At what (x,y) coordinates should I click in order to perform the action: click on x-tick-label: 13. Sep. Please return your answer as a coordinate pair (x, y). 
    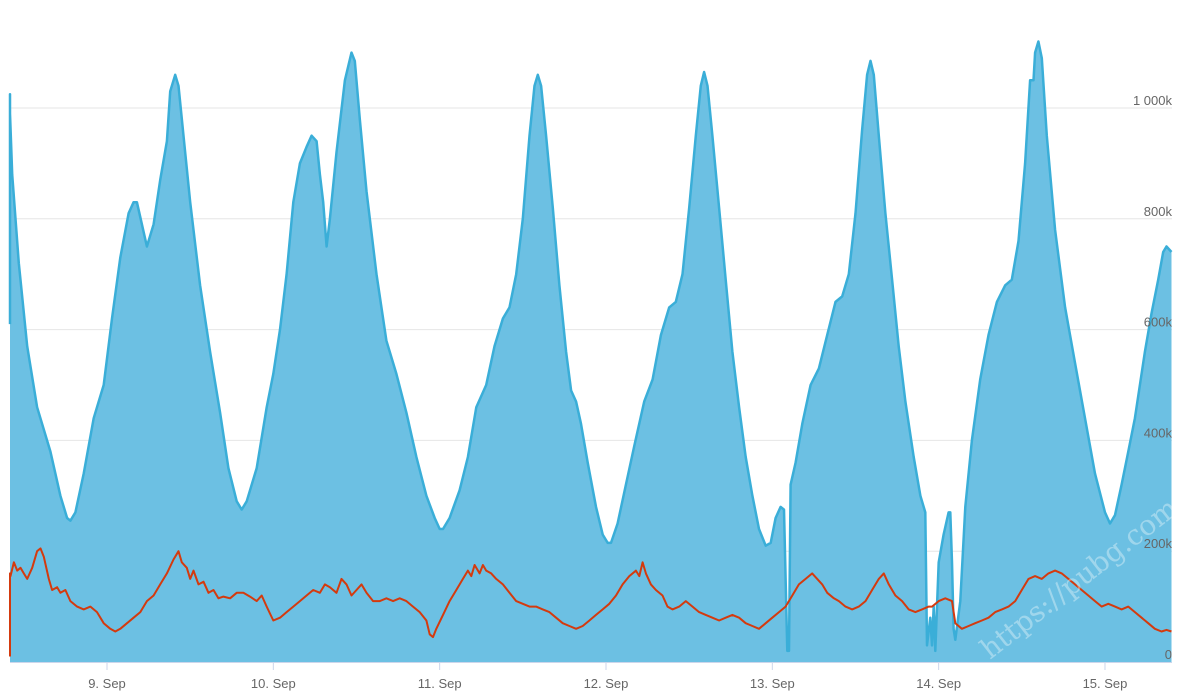
    Looking at the image, I should click on (772, 683).